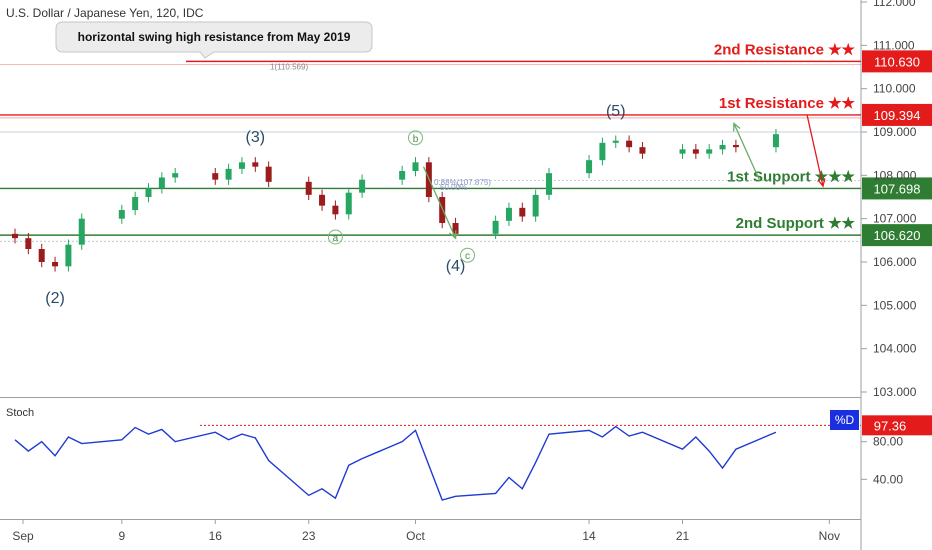 This screenshot has height=550, width=932. Describe the element at coordinates (256, 137) in the screenshot. I see `wave-label: (3)` at that location.